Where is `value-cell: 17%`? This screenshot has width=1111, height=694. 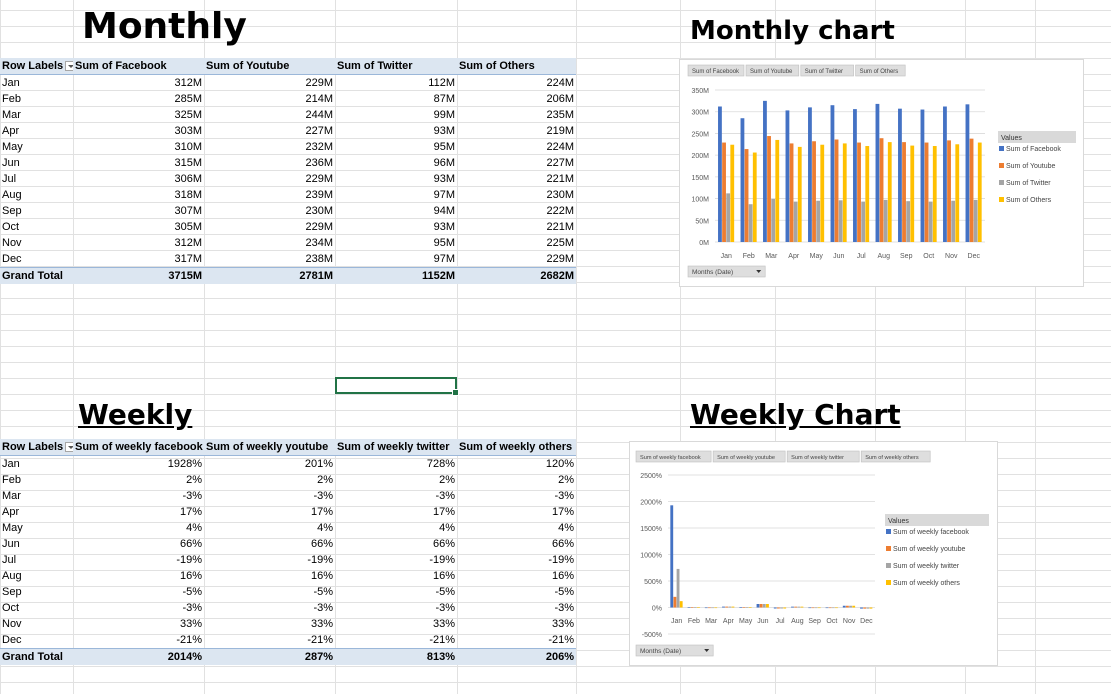 value-cell: 17% is located at coordinates (190, 512).